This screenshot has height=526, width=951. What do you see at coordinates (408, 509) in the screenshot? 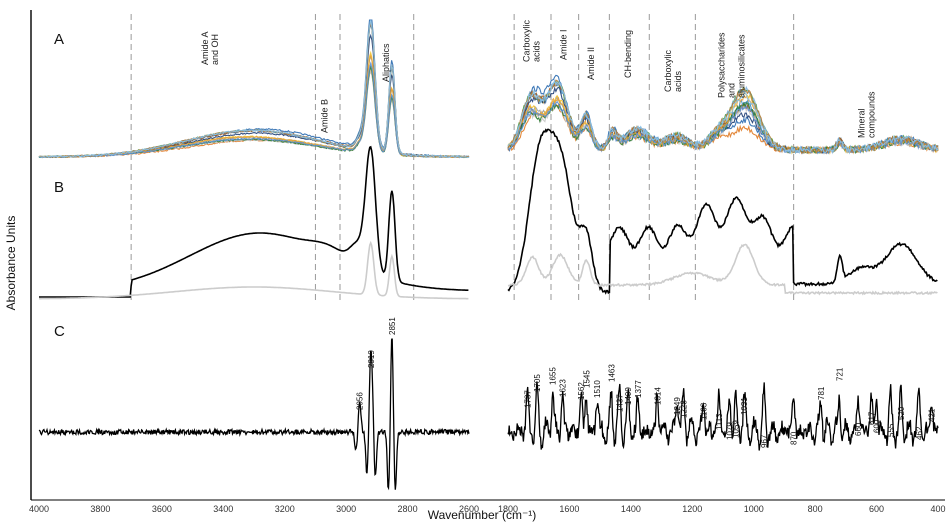
I see `x-tick-label: 2800` at bounding box center [408, 509].